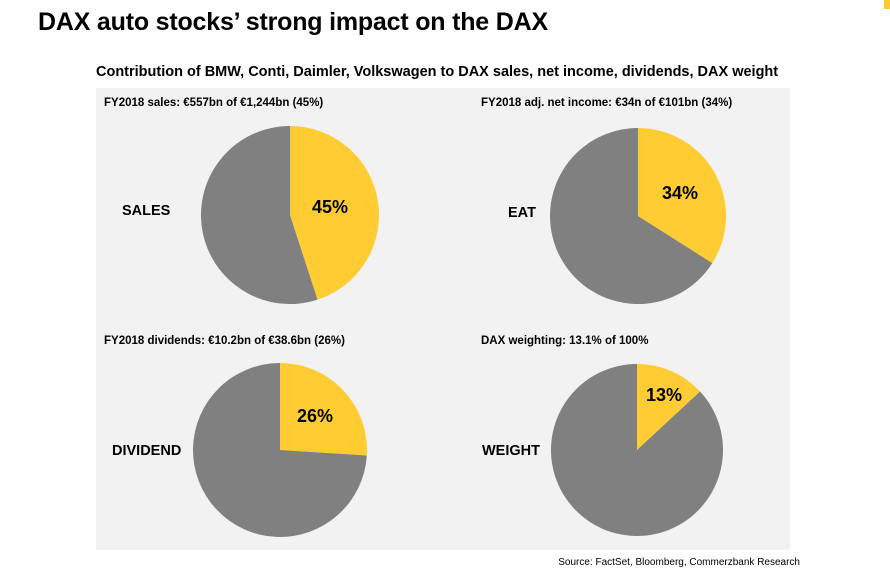 The image size is (890, 577). What do you see at coordinates (887, 4) in the screenshot?
I see `corner-accent-mark` at bounding box center [887, 4].